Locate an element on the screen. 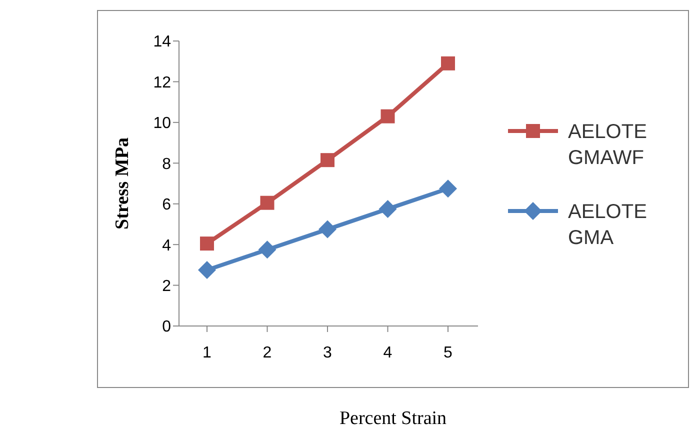 Image resolution: width=700 pixels, height=432 pixels. legend-label: AELOTE GMAWF is located at coordinates (608, 145).